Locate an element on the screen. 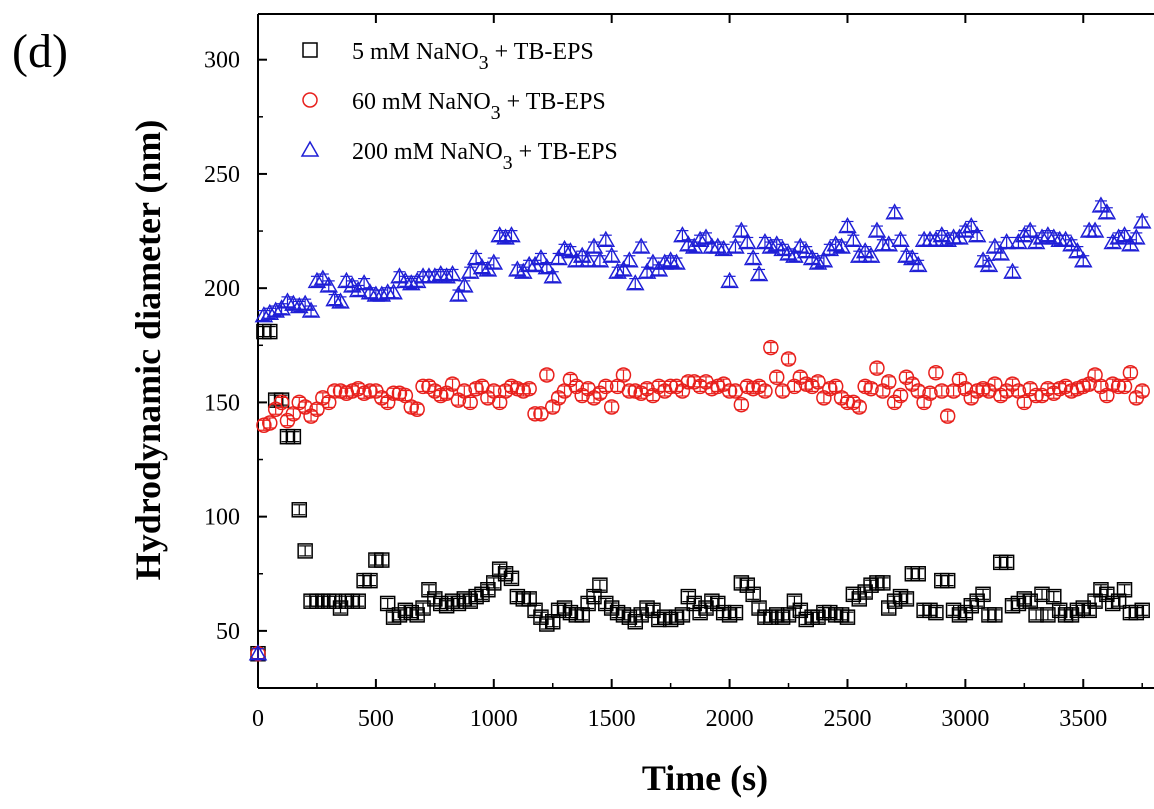  legend-marker is located at coordinates (310, 100).